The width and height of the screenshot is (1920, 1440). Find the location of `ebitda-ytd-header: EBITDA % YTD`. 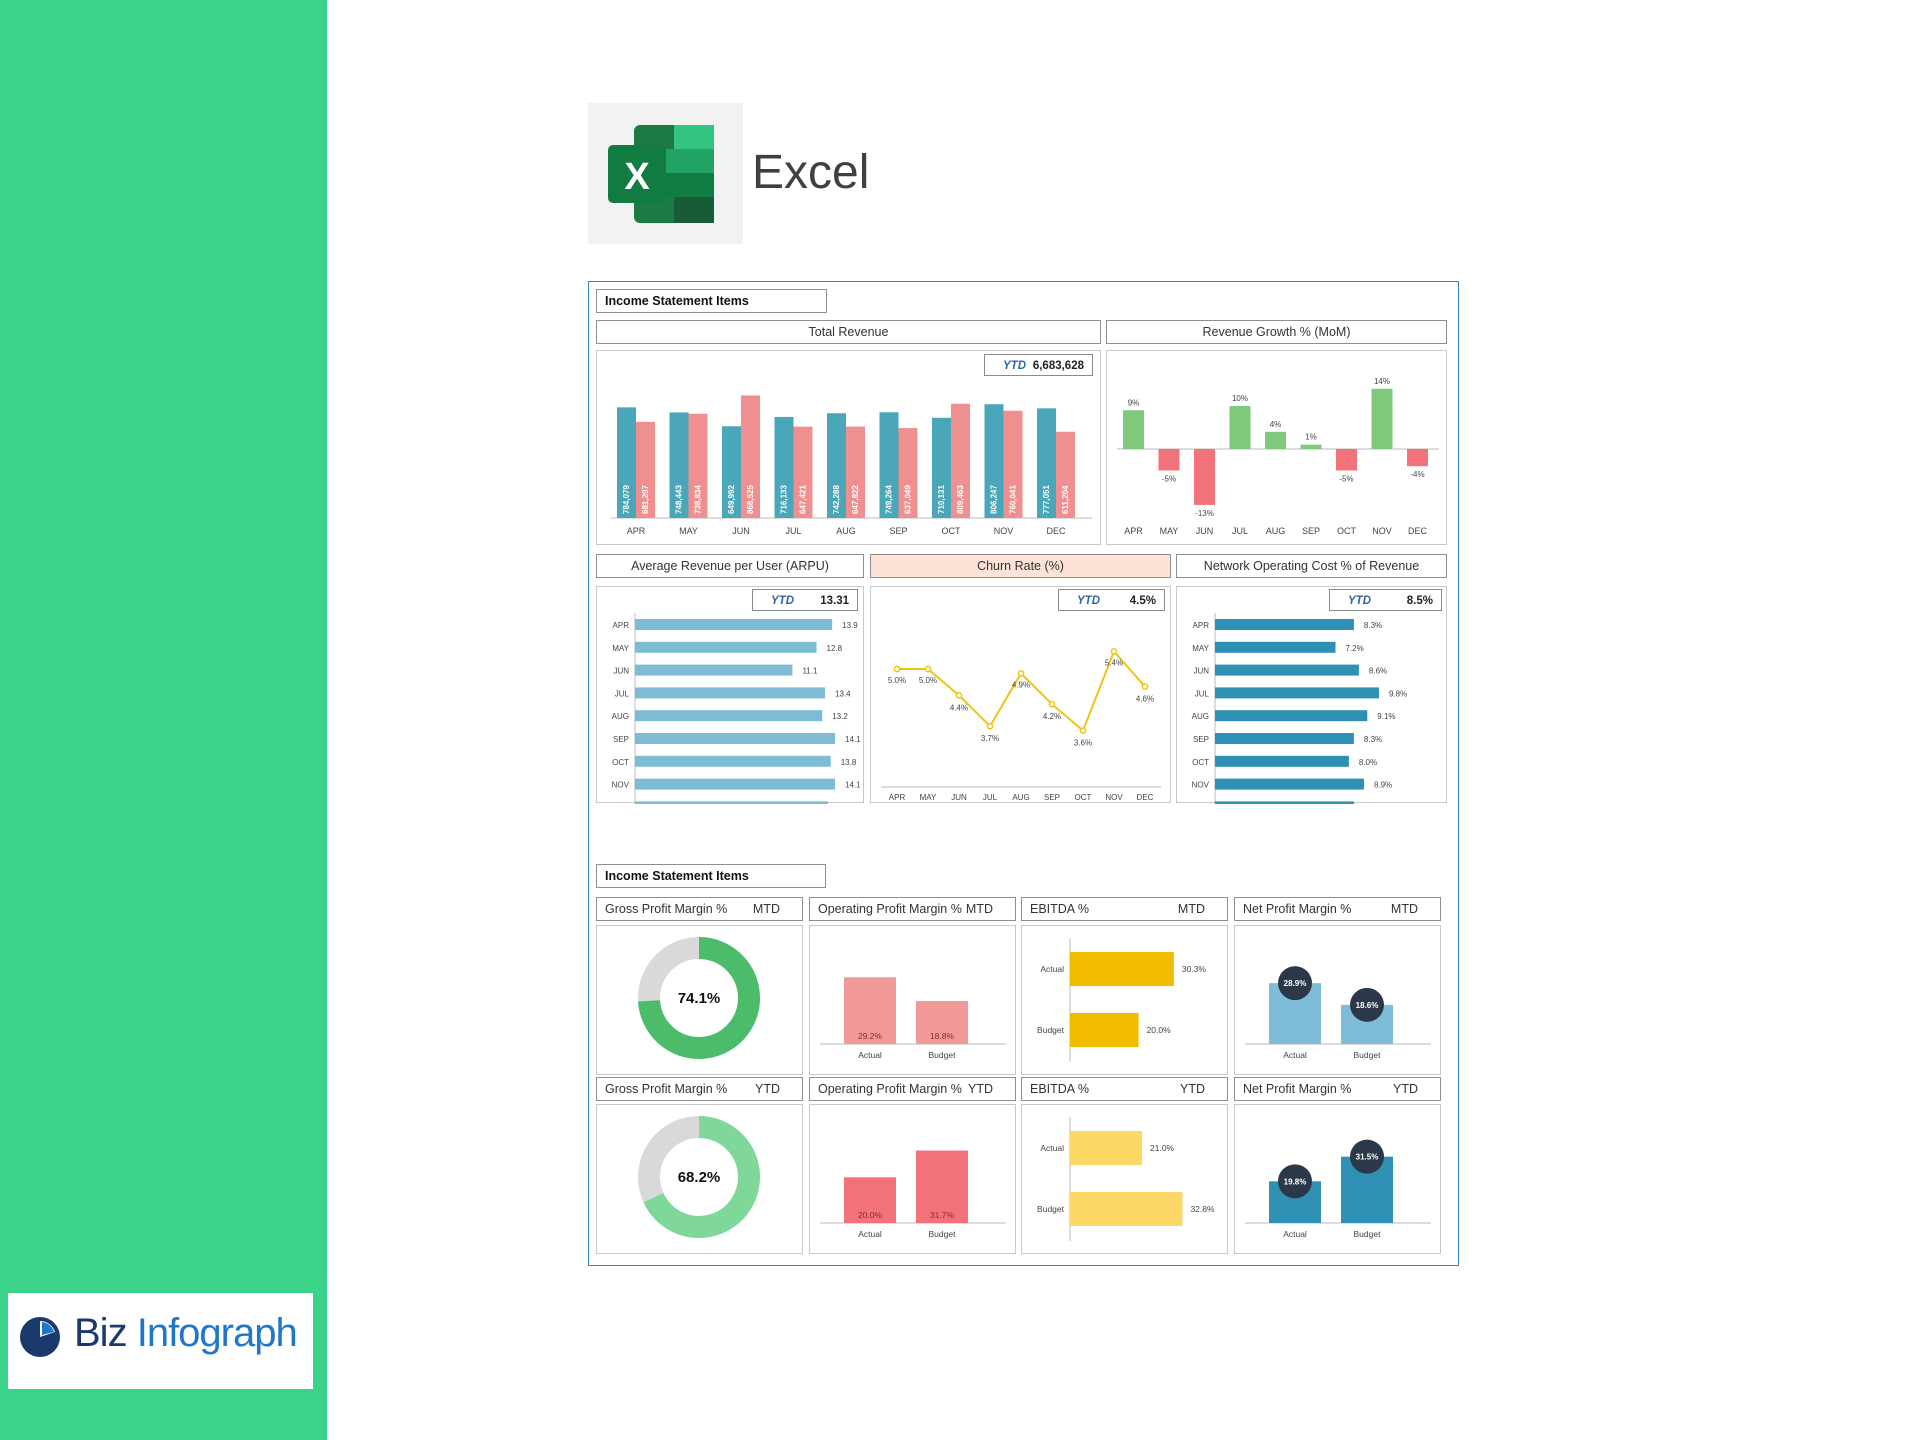

ebitda-ytd-header: EBITDA % YTD is located at coordinates (1124, 1089).